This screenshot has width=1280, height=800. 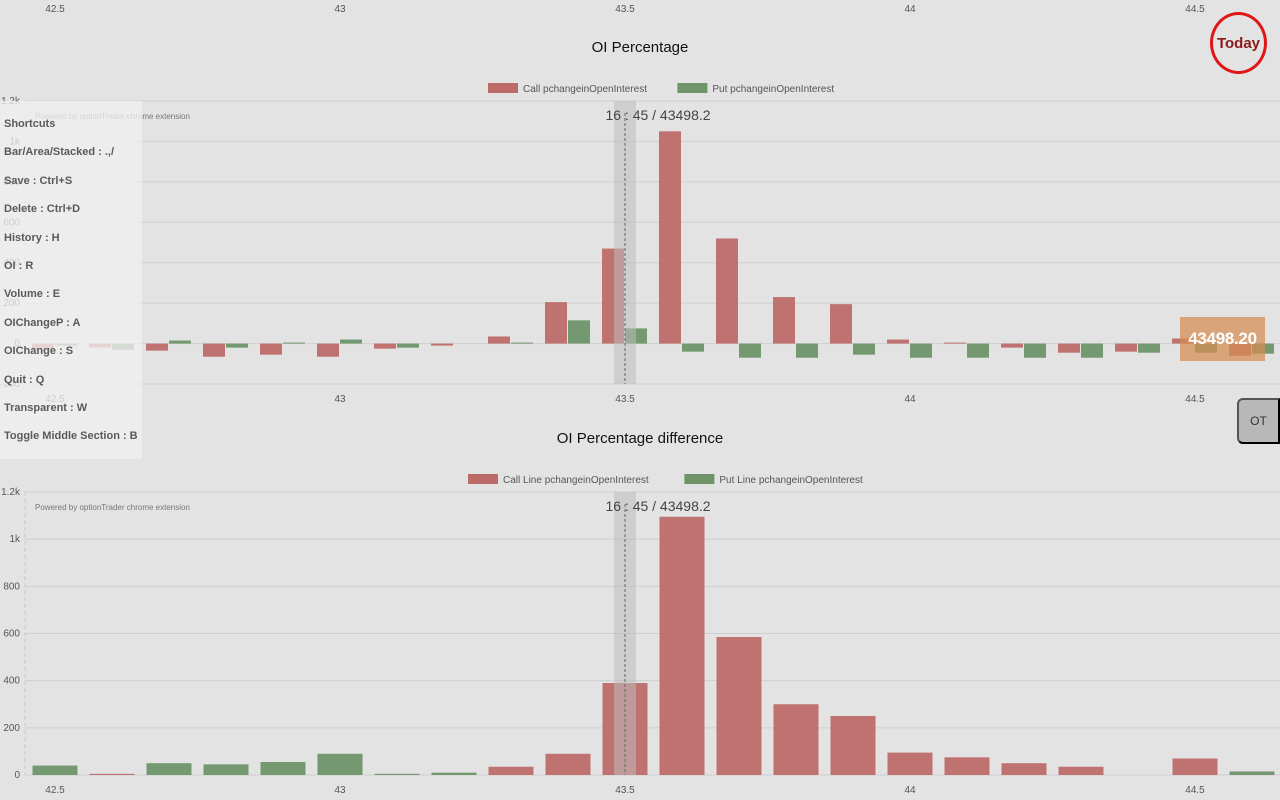 What do you see at coordinates (576, 480) in the screenshot?
I see `legend-label: Call Line pchangeinOpenInterest` at bounding box center [576, 480].